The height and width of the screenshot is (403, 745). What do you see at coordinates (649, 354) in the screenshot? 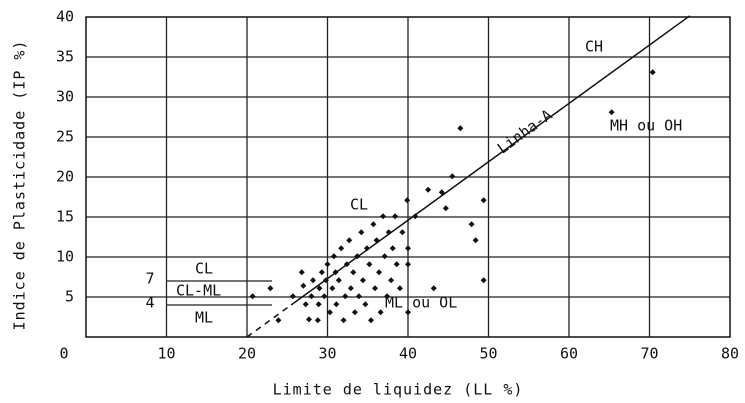
I see `x-tick-label: 70` at bounding box center [649, 354].